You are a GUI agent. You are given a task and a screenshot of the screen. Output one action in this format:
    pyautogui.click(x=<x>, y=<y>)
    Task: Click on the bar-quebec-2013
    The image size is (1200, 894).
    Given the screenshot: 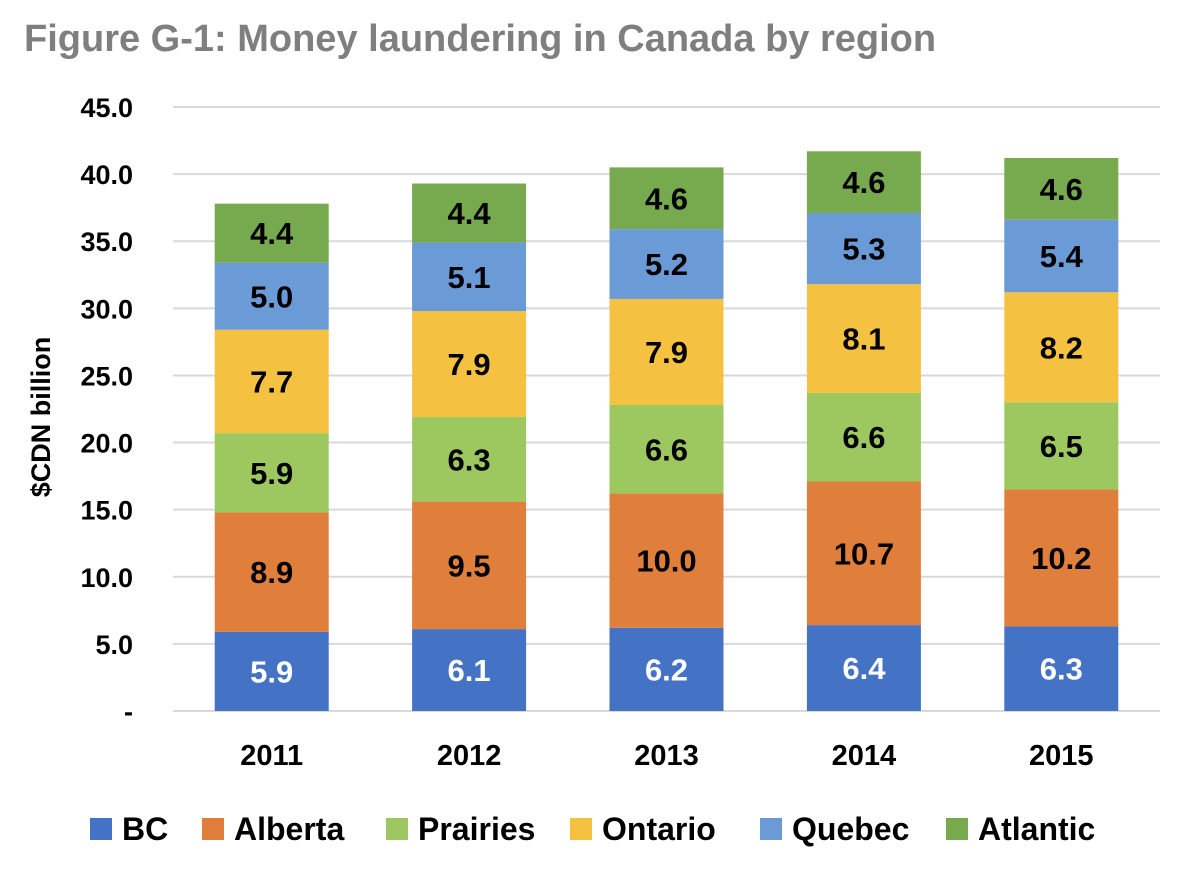 What is the action you would take?
    pyautogui.click(x=666, y=264)
    